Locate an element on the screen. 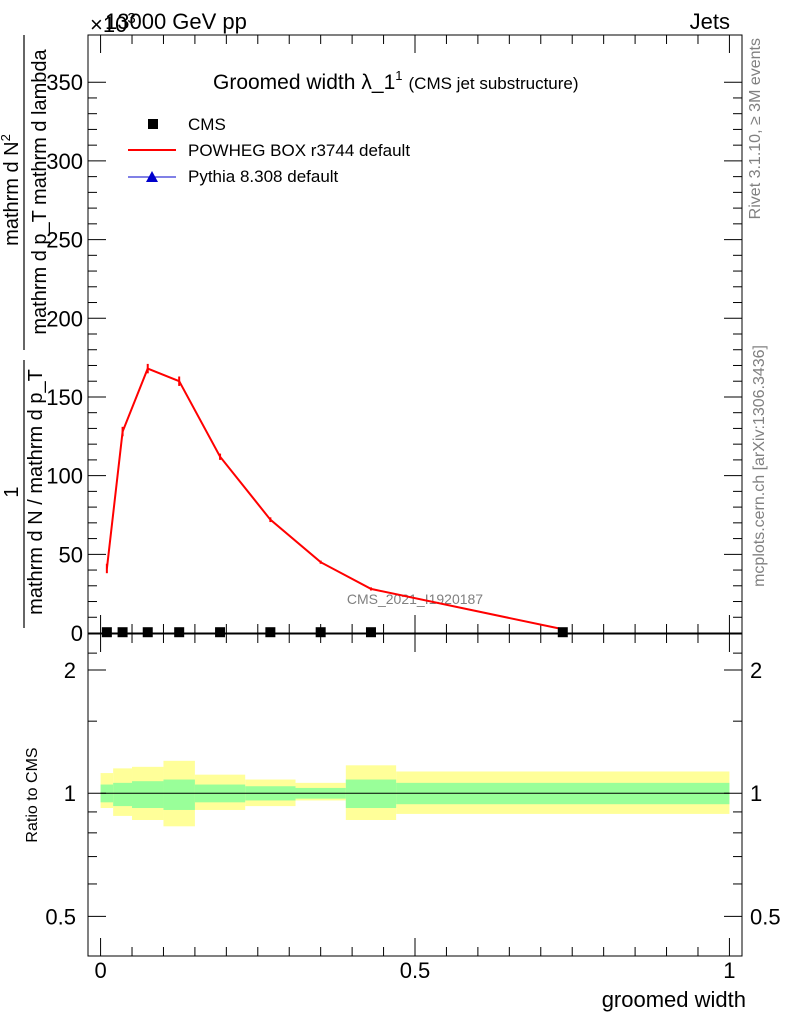 This screenshot has width=786, height=1024. main-ytick-label: 300 is located at coordinates (64, 161).